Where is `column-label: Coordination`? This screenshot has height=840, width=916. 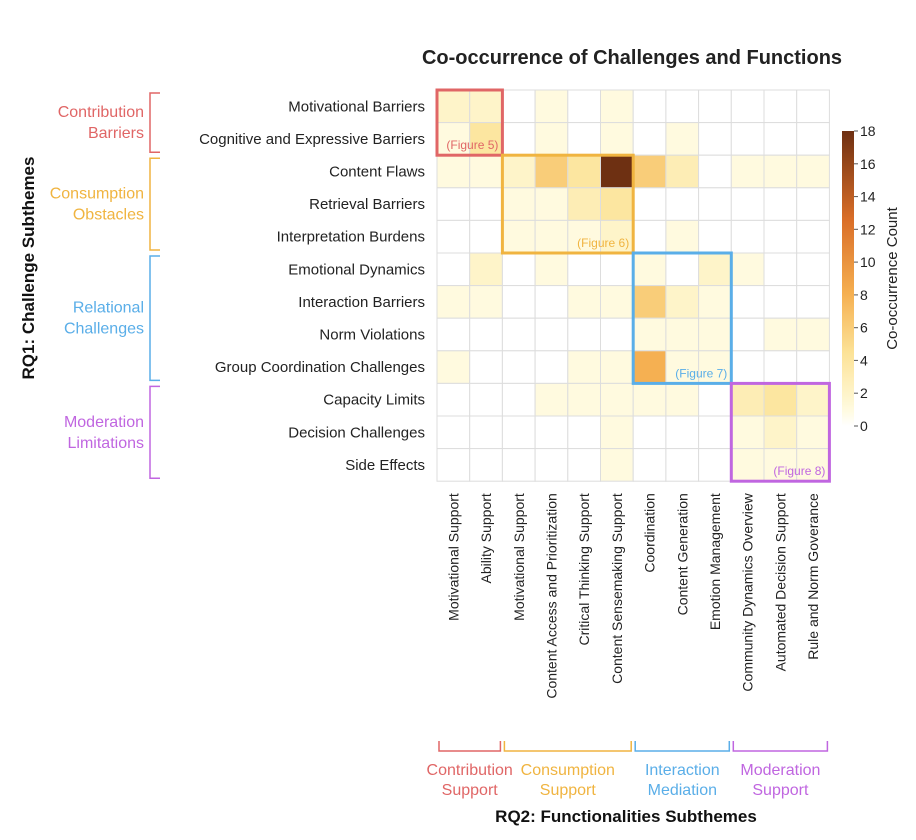
column-label: Coordination is located at coordinates (650, 532).